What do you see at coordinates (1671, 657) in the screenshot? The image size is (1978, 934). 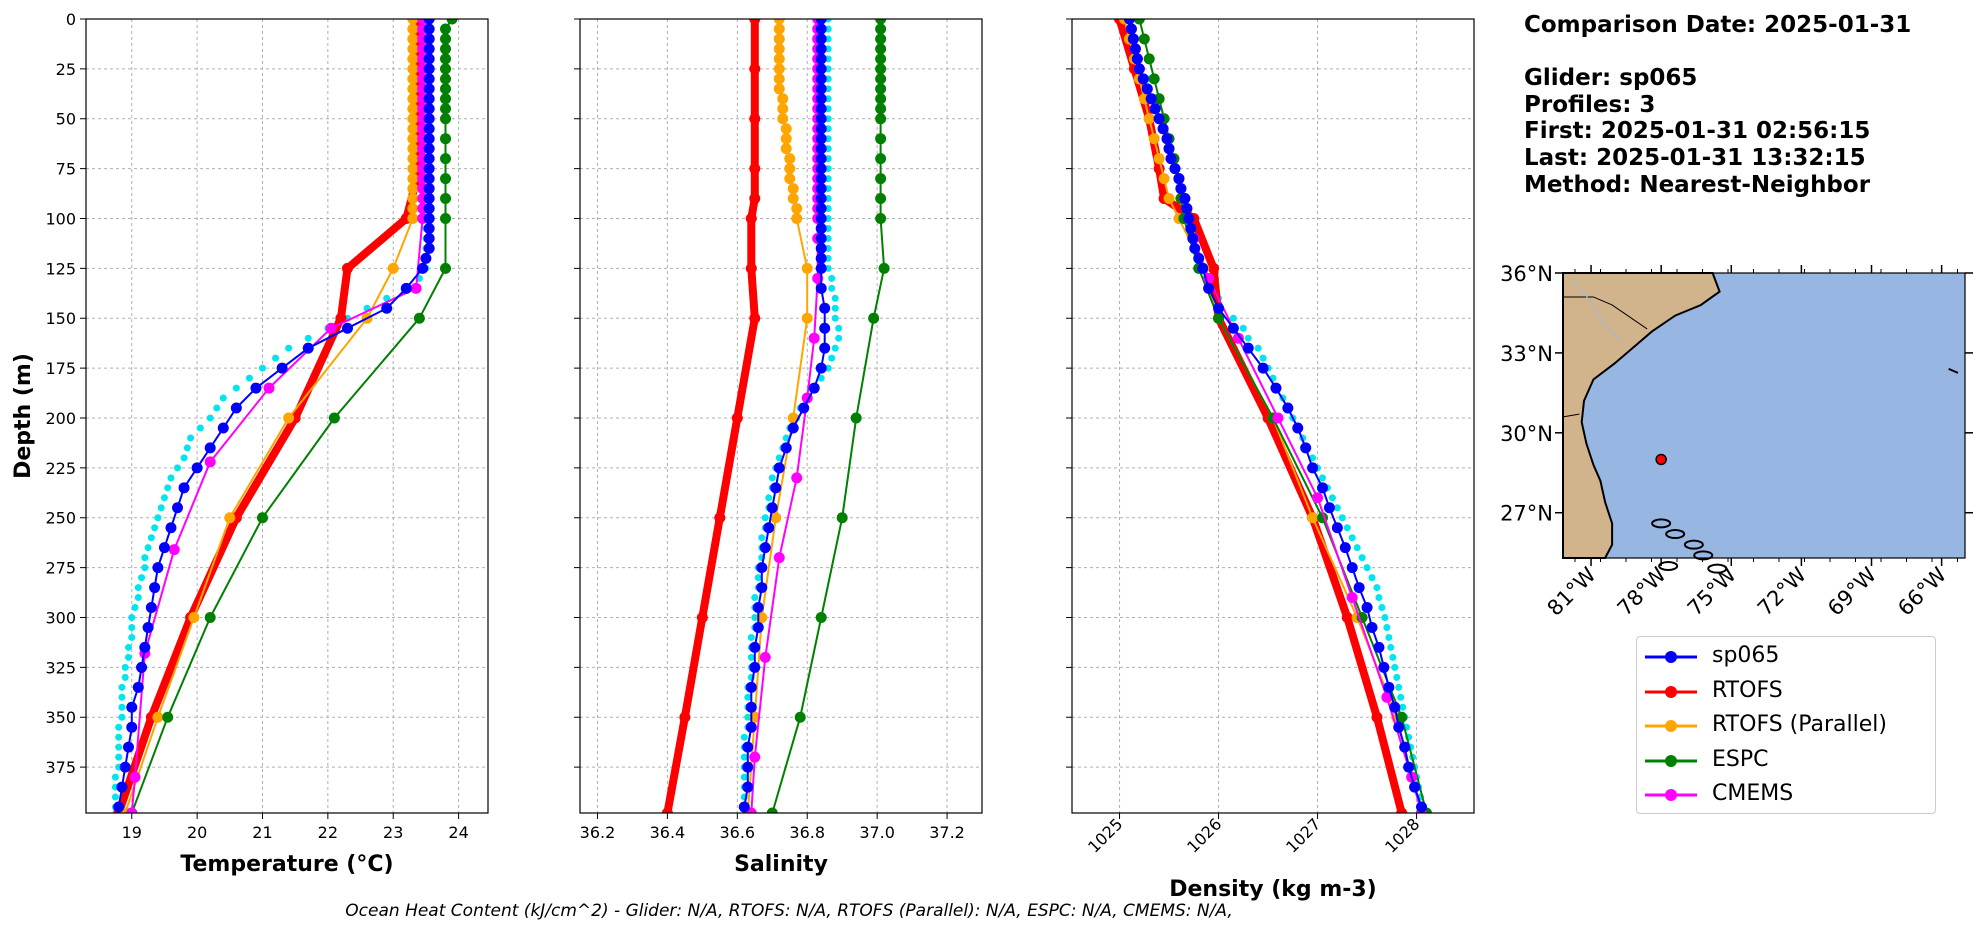 I see `legend-swatch-sp065` at bounding box center [1671, 657].